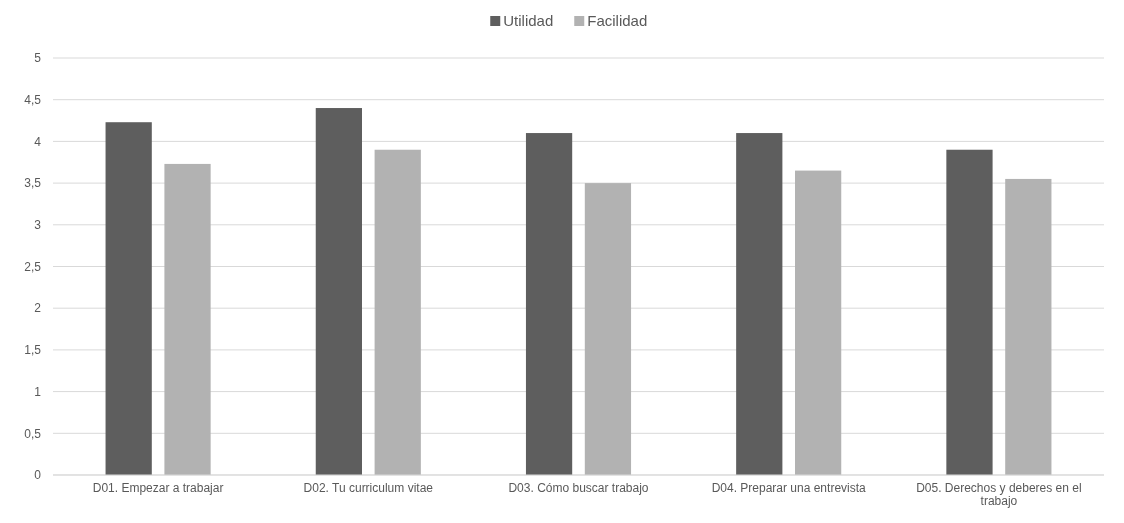 The image size is (1124, 523). Describe the element at coordinates (38, 308) in the screenshot. I see `y-tick-label: 2` at that location.